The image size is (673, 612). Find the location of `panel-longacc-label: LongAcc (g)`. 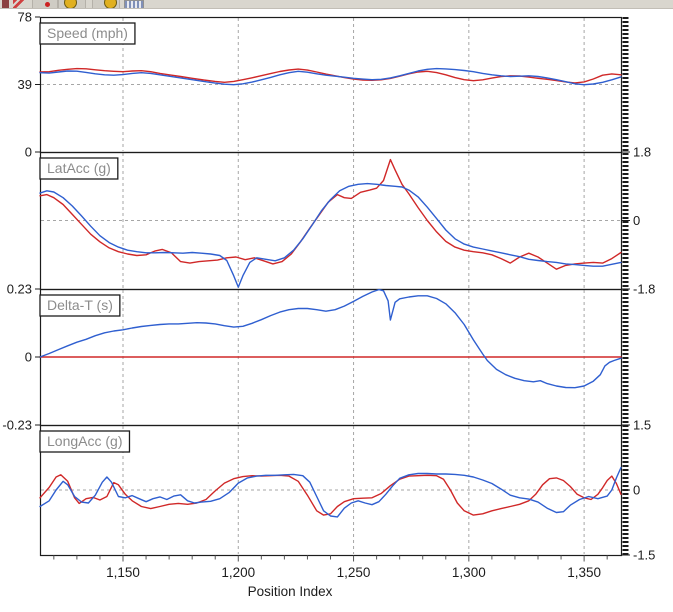

panel-longacc-label: LongAcc (g) is located at coordinates (84, 441).